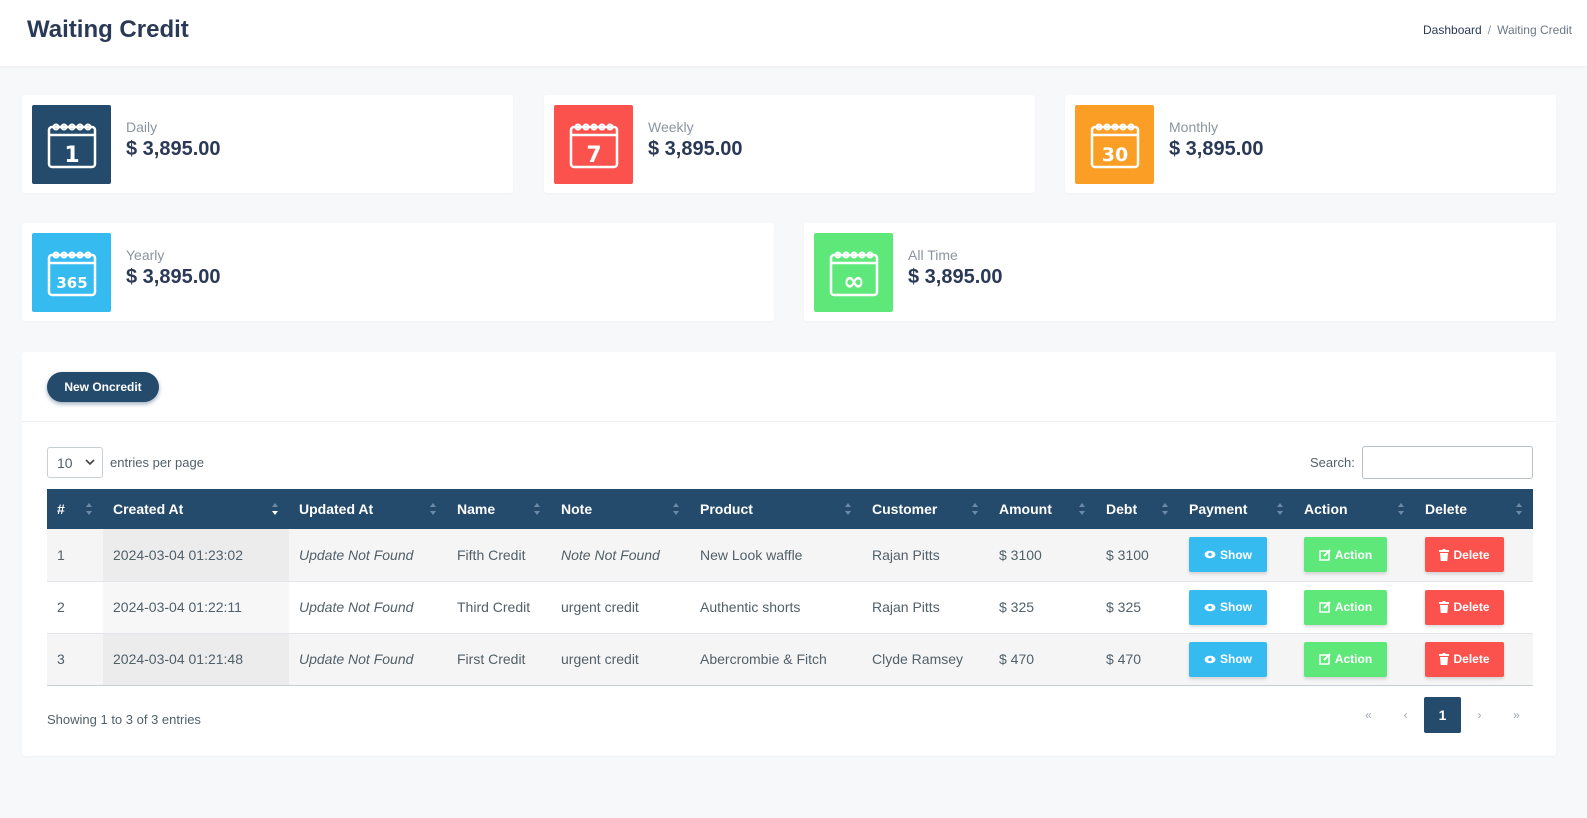 This screenshot has height=818, width=1587. I want to click on pagination-page-1: 1, so click(1442, 715).